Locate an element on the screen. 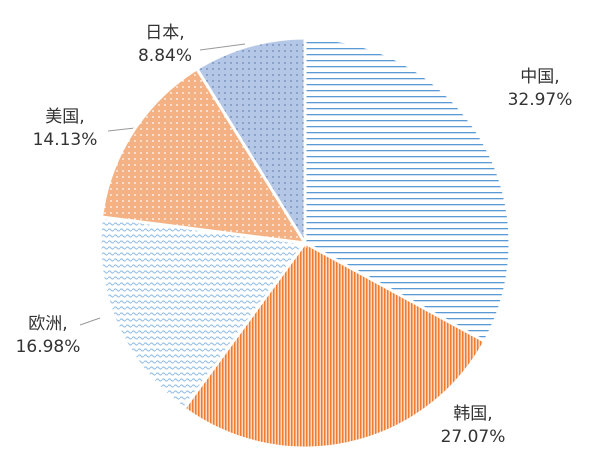  value-label: 16.98% is located at coordinates (48, 347).